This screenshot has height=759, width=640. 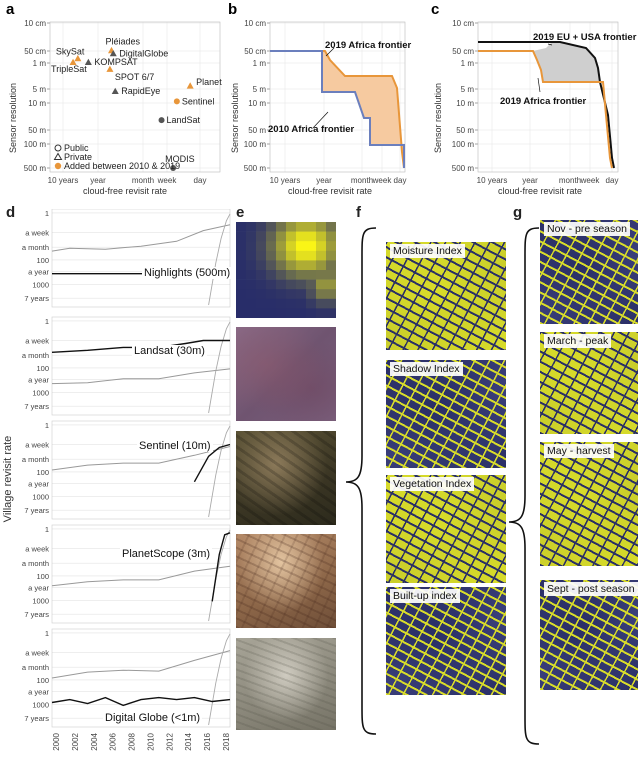 I want to click on scatter-point: SPOT 6/7, so click(x=130, y=73).